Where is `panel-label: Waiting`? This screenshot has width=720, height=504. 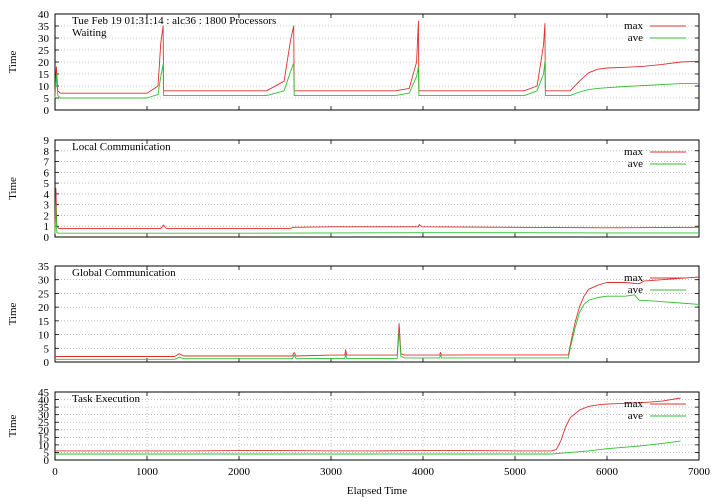 panel-label: Waiting is located at coordinates (89, 33).